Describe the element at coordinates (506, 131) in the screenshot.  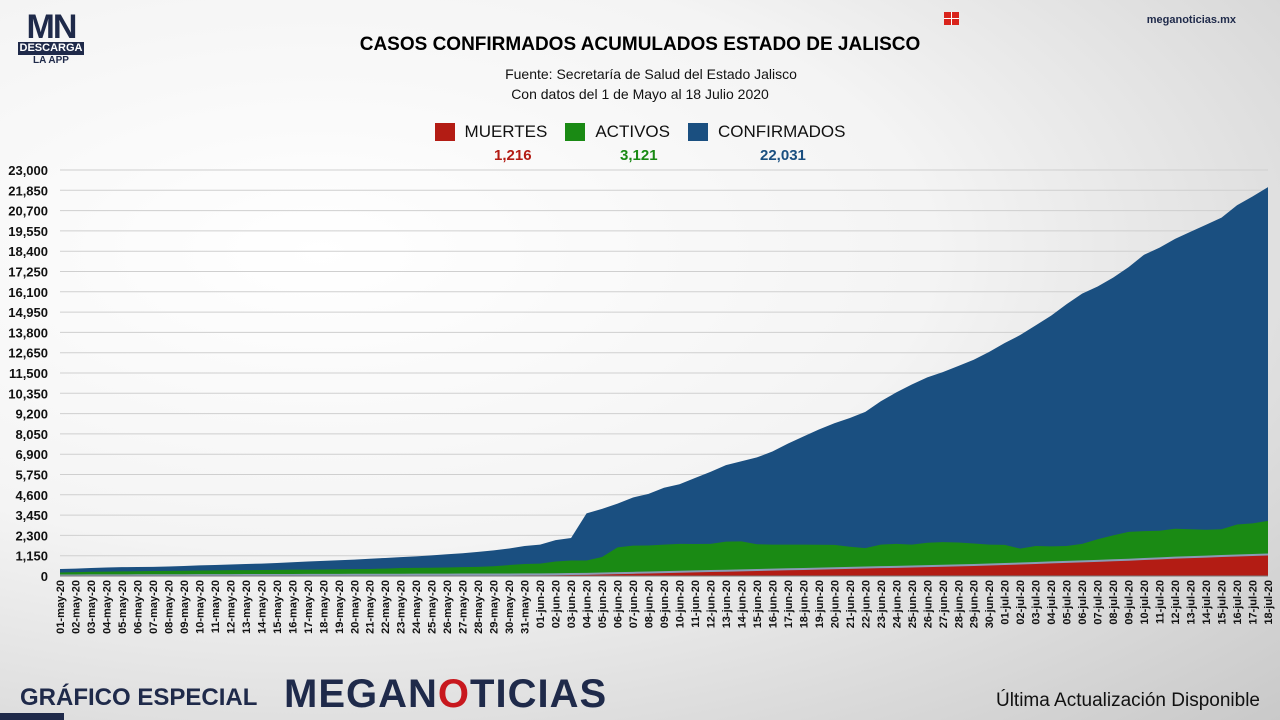
I see `legend-label-muertes: MUERTES` at that location.